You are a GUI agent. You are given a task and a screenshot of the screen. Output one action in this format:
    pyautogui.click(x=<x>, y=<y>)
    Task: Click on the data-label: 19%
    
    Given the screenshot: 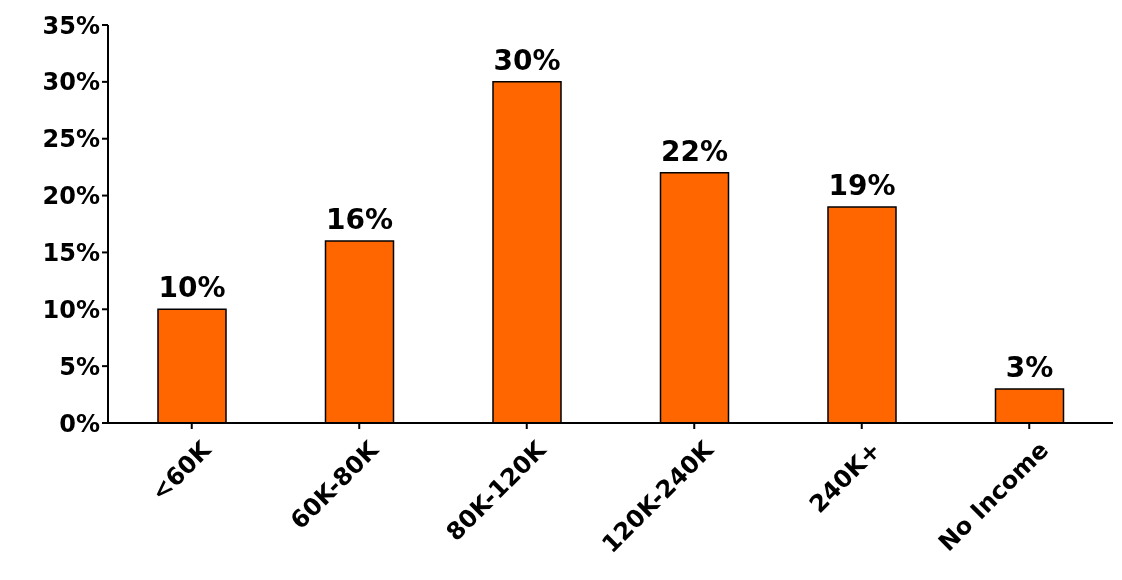 What is the action you would take?
    pyautogui.click(x=862, y=185)
    